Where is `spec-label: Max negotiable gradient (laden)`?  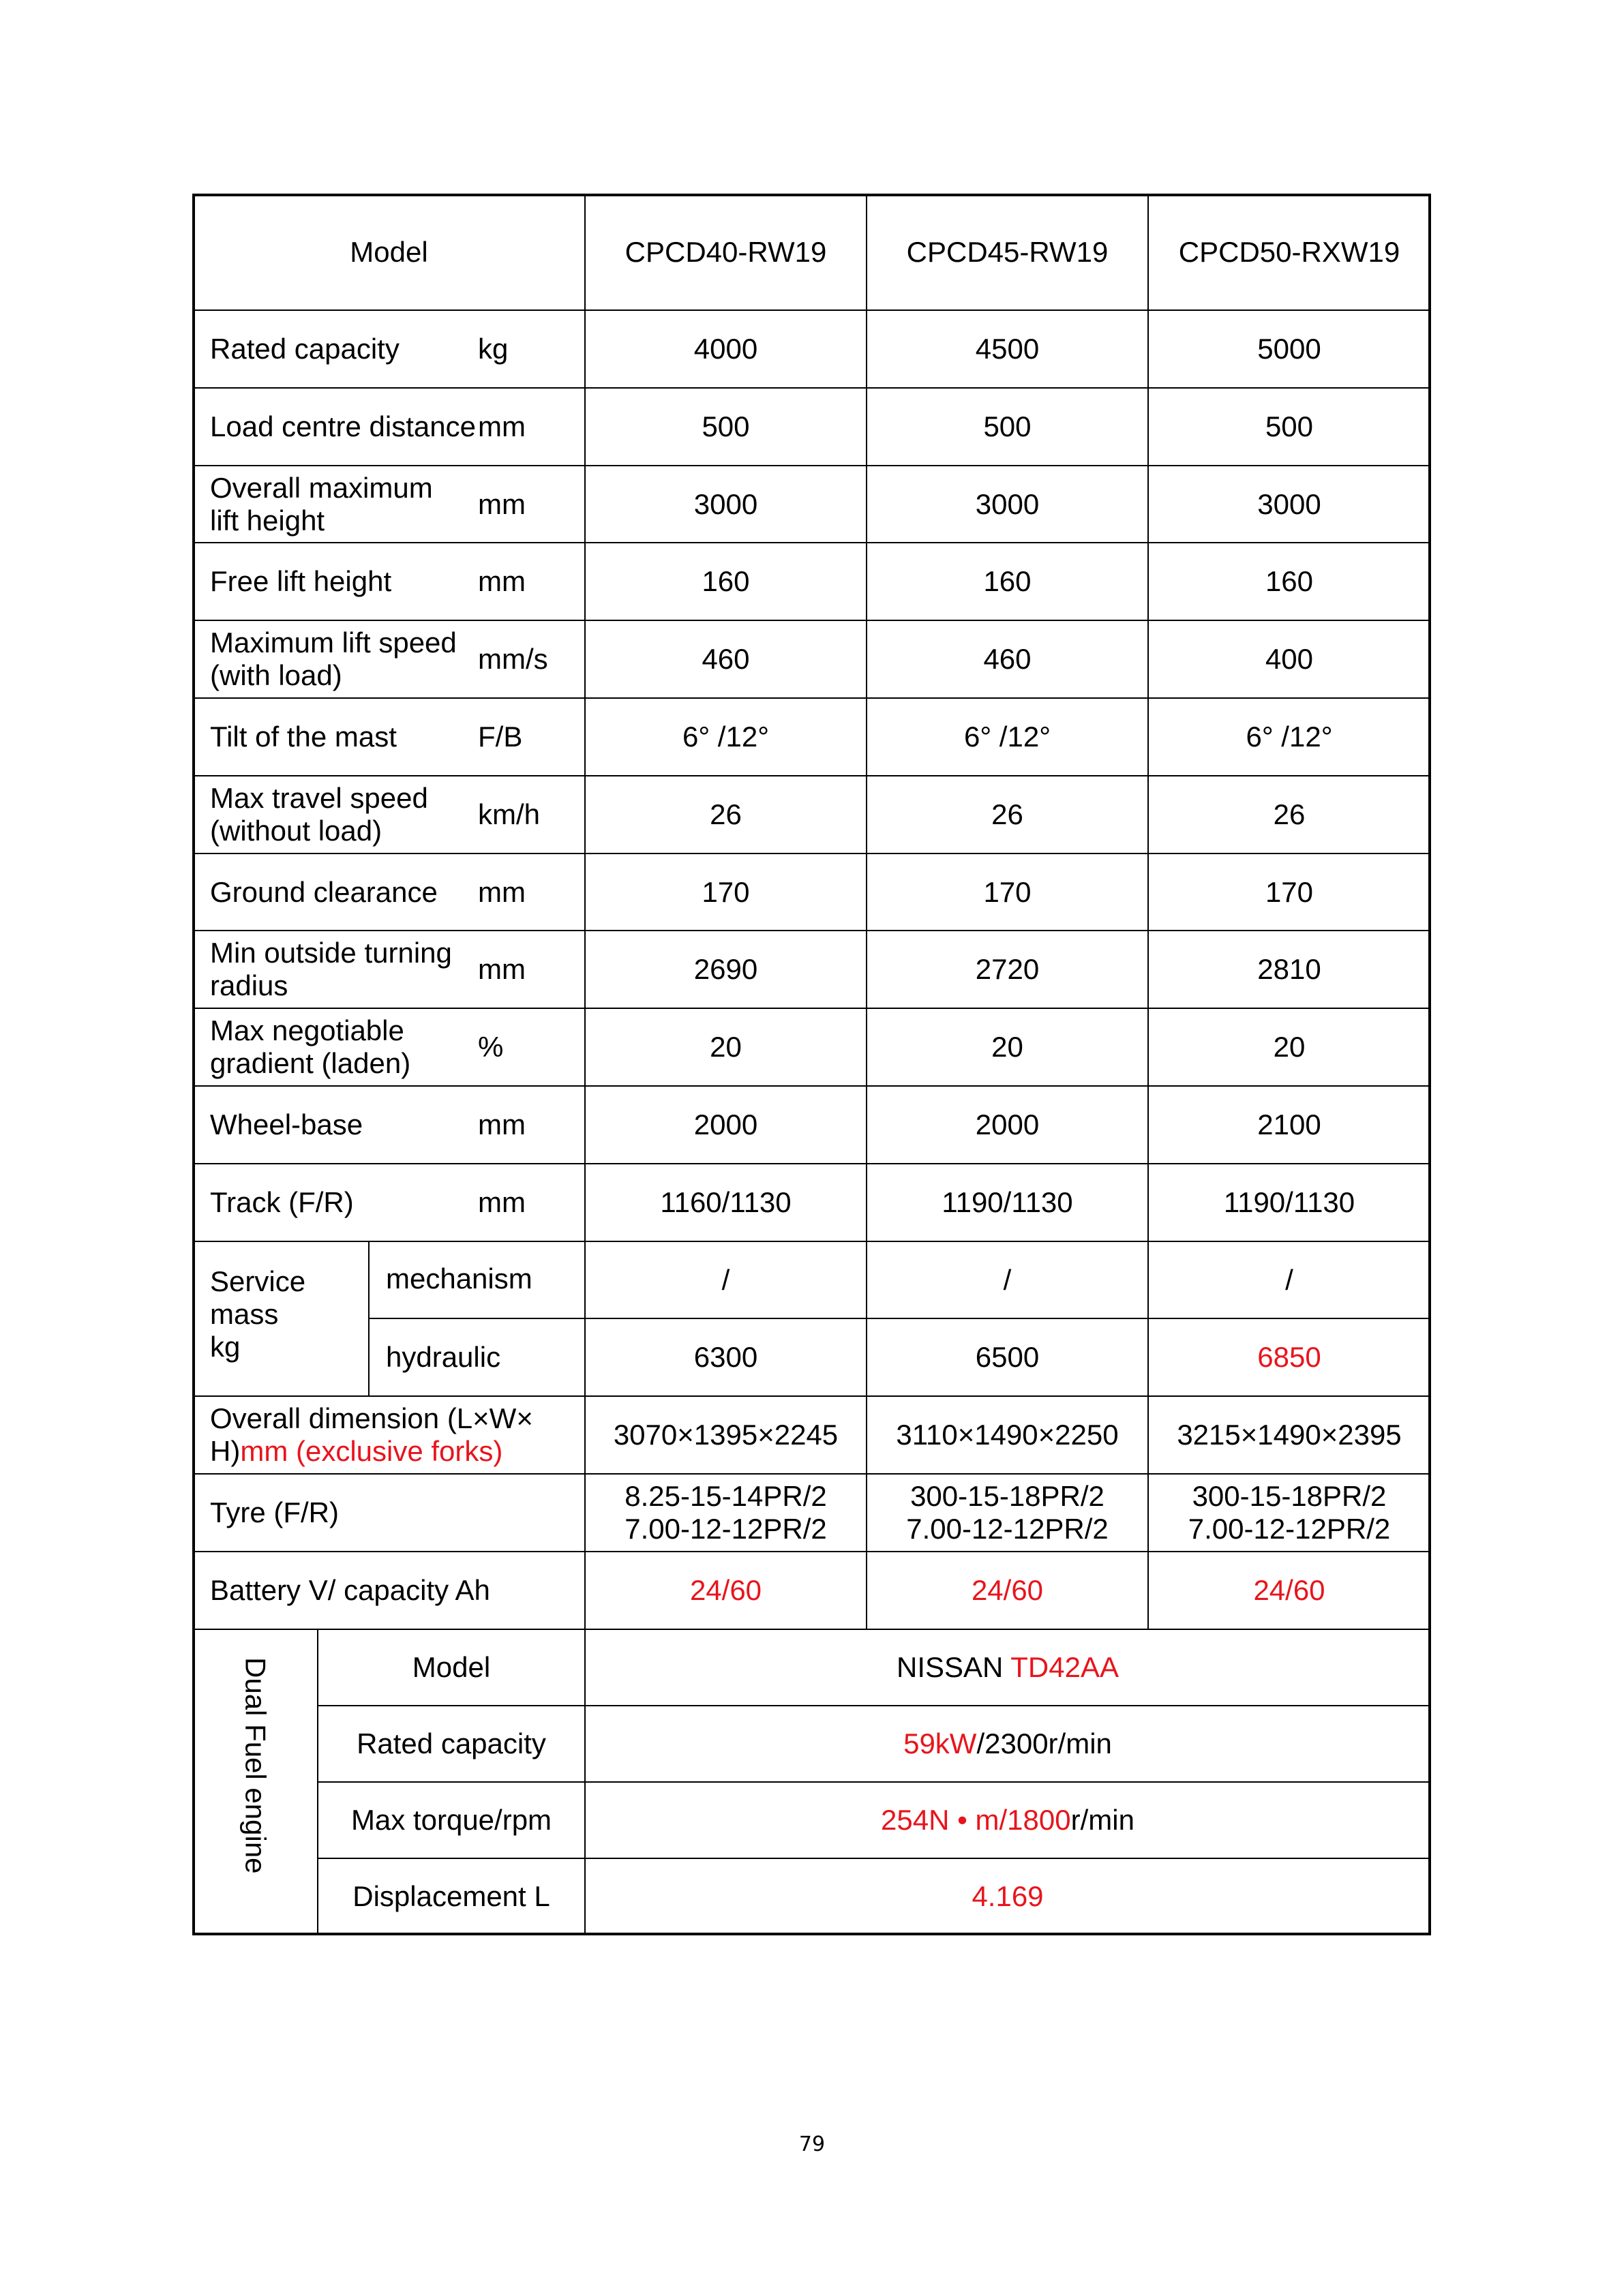
spec-label: Max negotiable gradient (laden) is located at coordinates (310, 1046).